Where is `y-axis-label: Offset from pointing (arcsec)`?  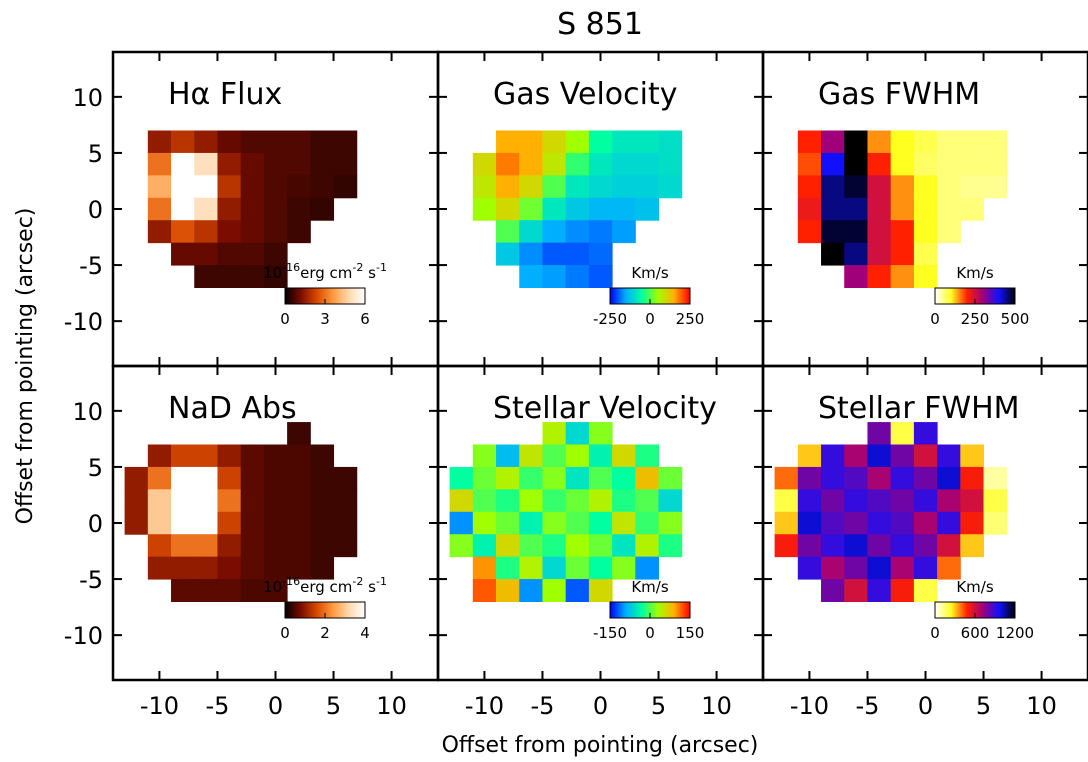
y-axis-label: Offset from pointing (arcsec) is located at coordinates (25, 366).